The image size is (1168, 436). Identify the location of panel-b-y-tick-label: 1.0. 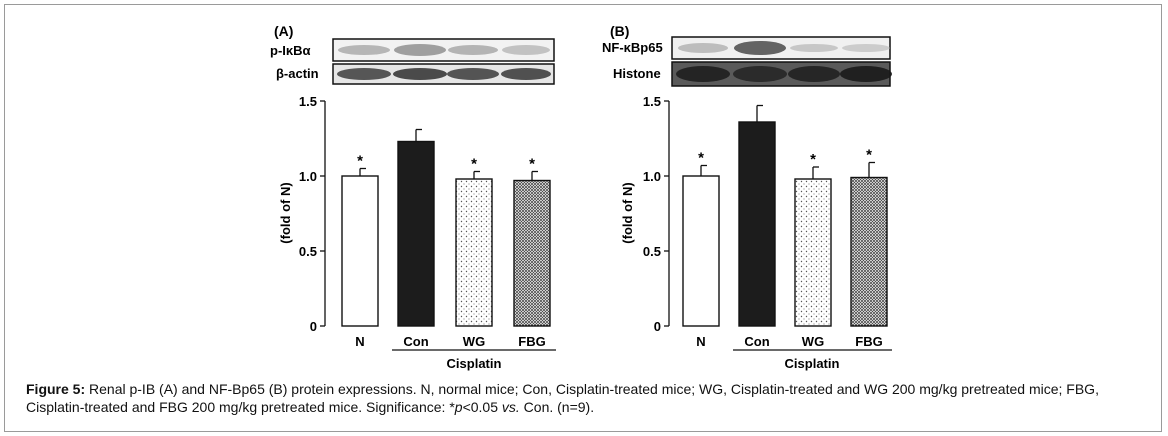
(652, 176).